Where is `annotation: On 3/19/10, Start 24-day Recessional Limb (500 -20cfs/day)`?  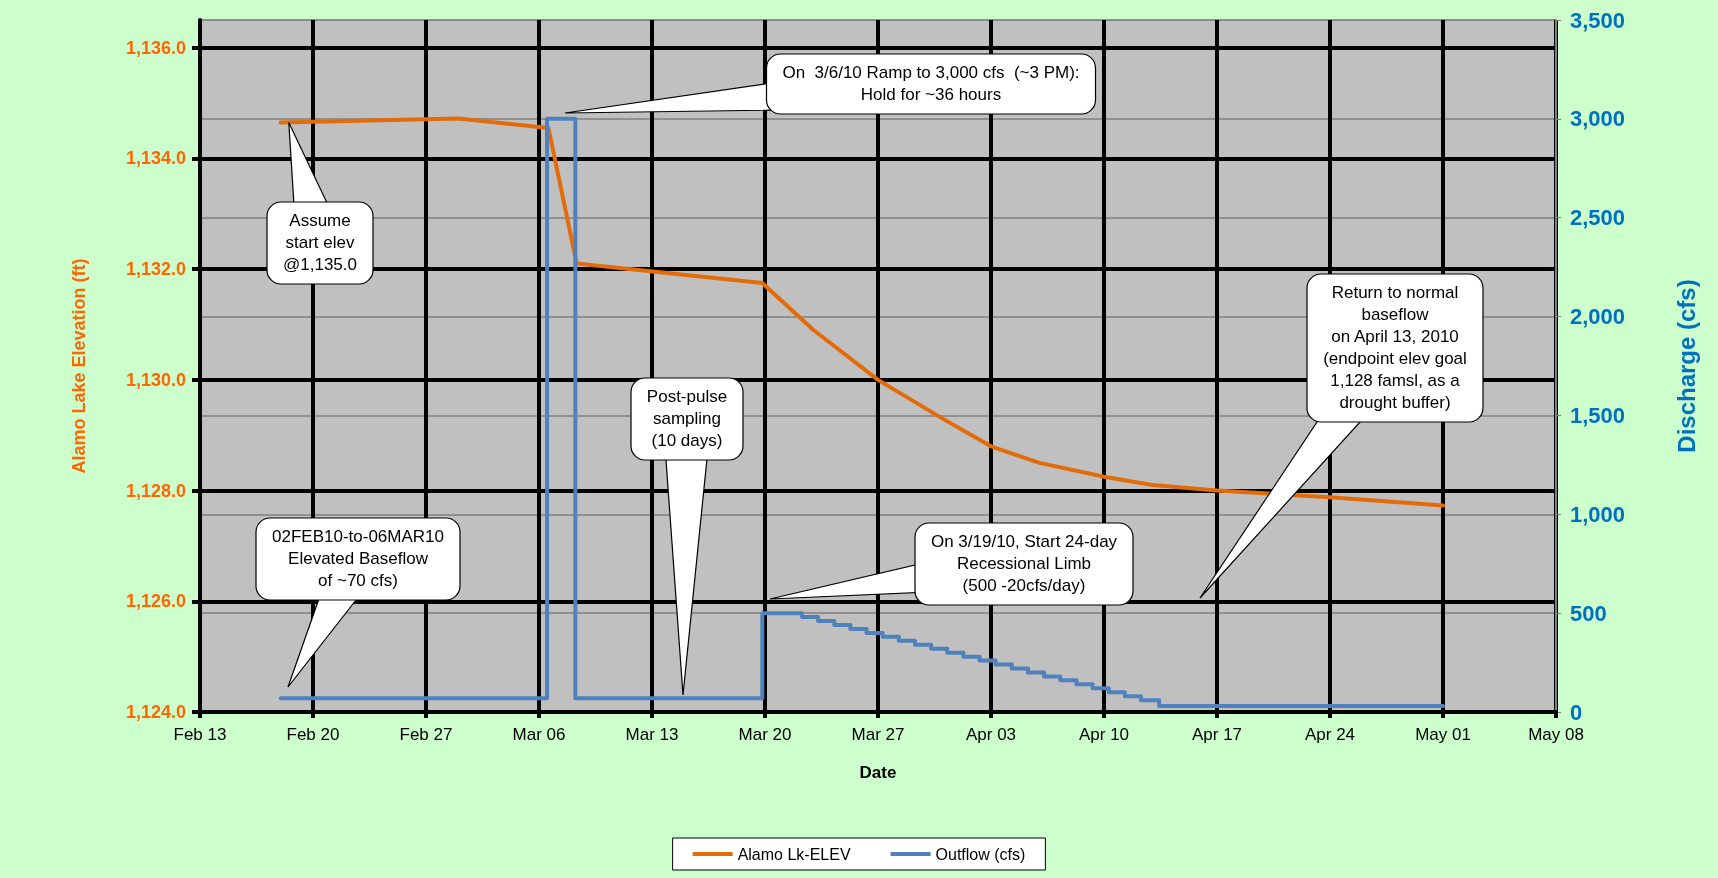 annotation: On 3/19/10, Start 24-day Recessional Limb (500 -20cfs/day) is located at coordinates (1024, 564).